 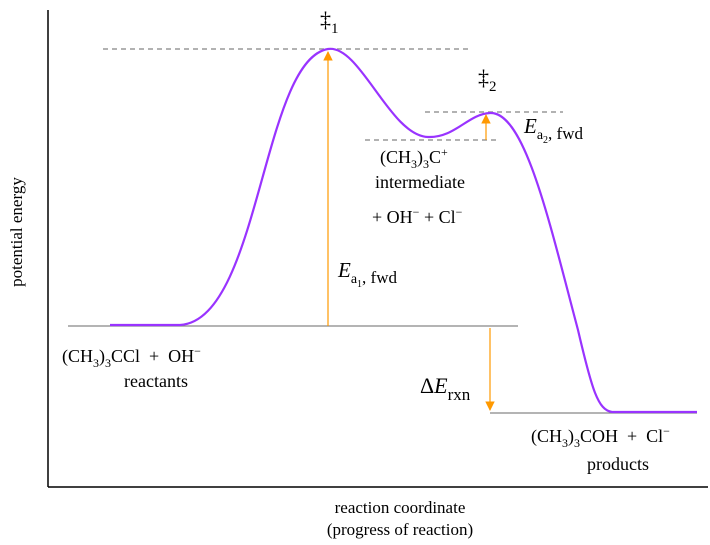 What do you see at coordinates (16, 232) in the screenshot?
I see `y-axis-label: potential energy` at bounding box center [16, 232].